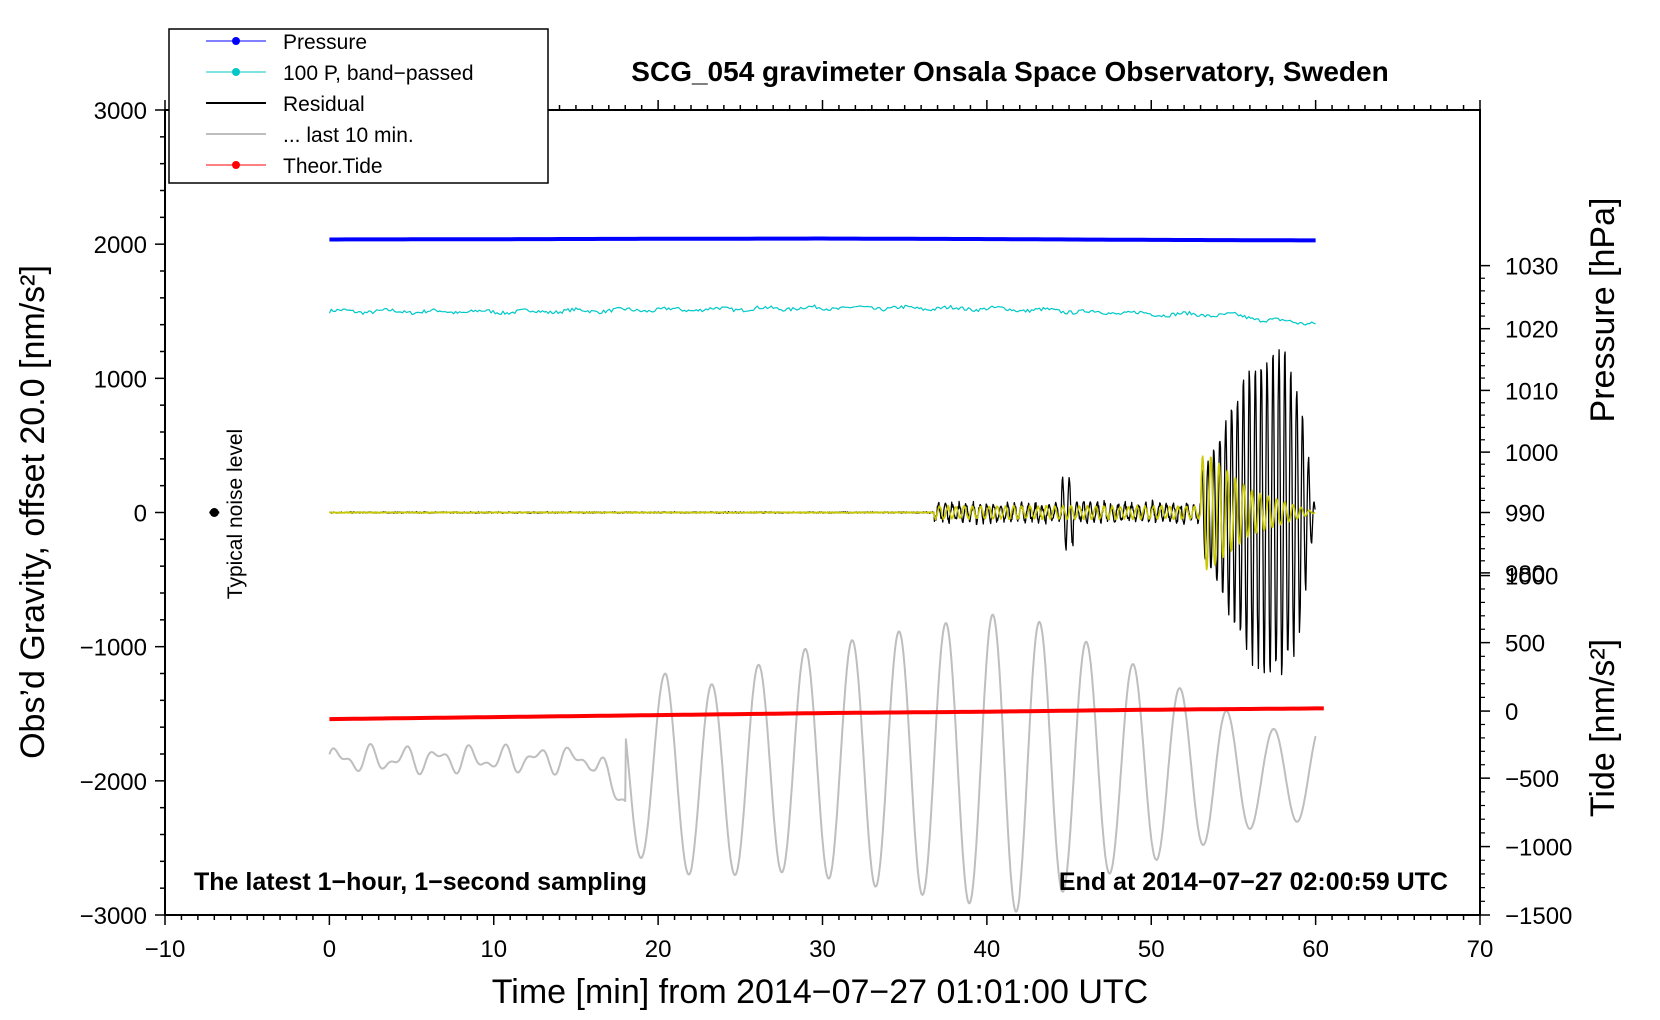  Describe the element at coordinates (1315, 949) in the screenshot. I see `x-tick-label: 60` at that location.